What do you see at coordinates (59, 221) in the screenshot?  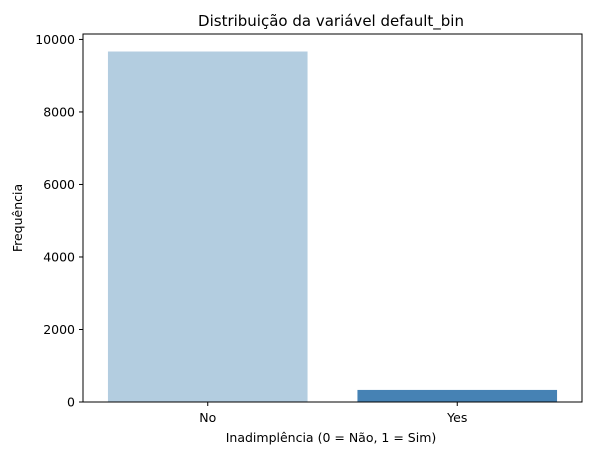 I see `y-axis-ticks: 0 2000 4000 6000 8000 10000` at bounding box center [59, 221].